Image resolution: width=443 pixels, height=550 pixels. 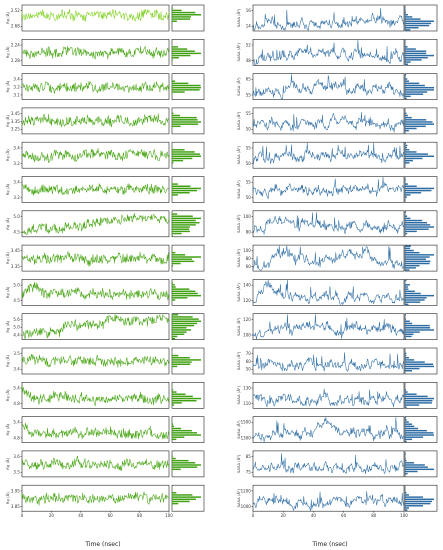 I want to click on x-tick-label: 80, so click(x=140, y=515).